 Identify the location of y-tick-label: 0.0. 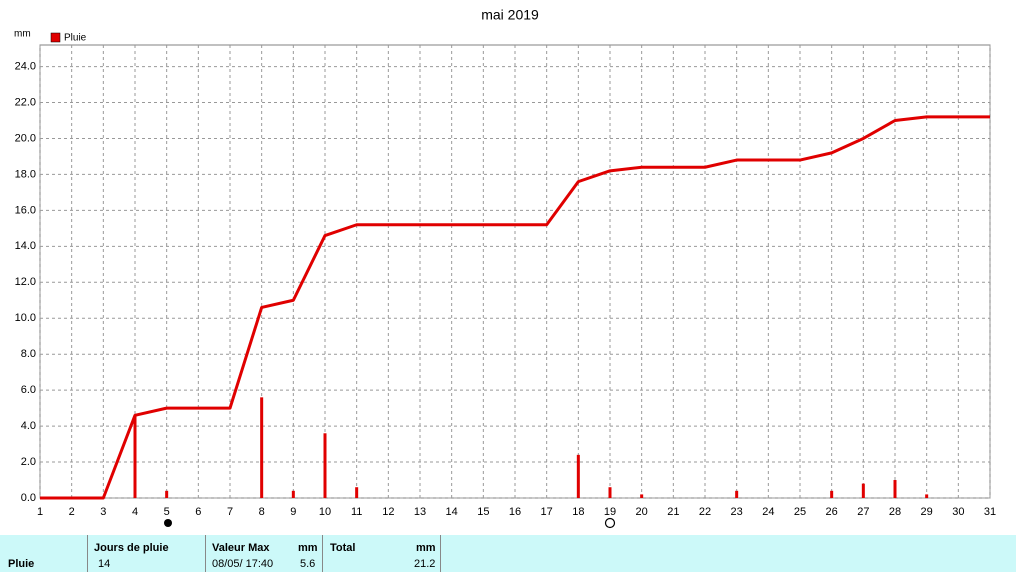
(28, 498).